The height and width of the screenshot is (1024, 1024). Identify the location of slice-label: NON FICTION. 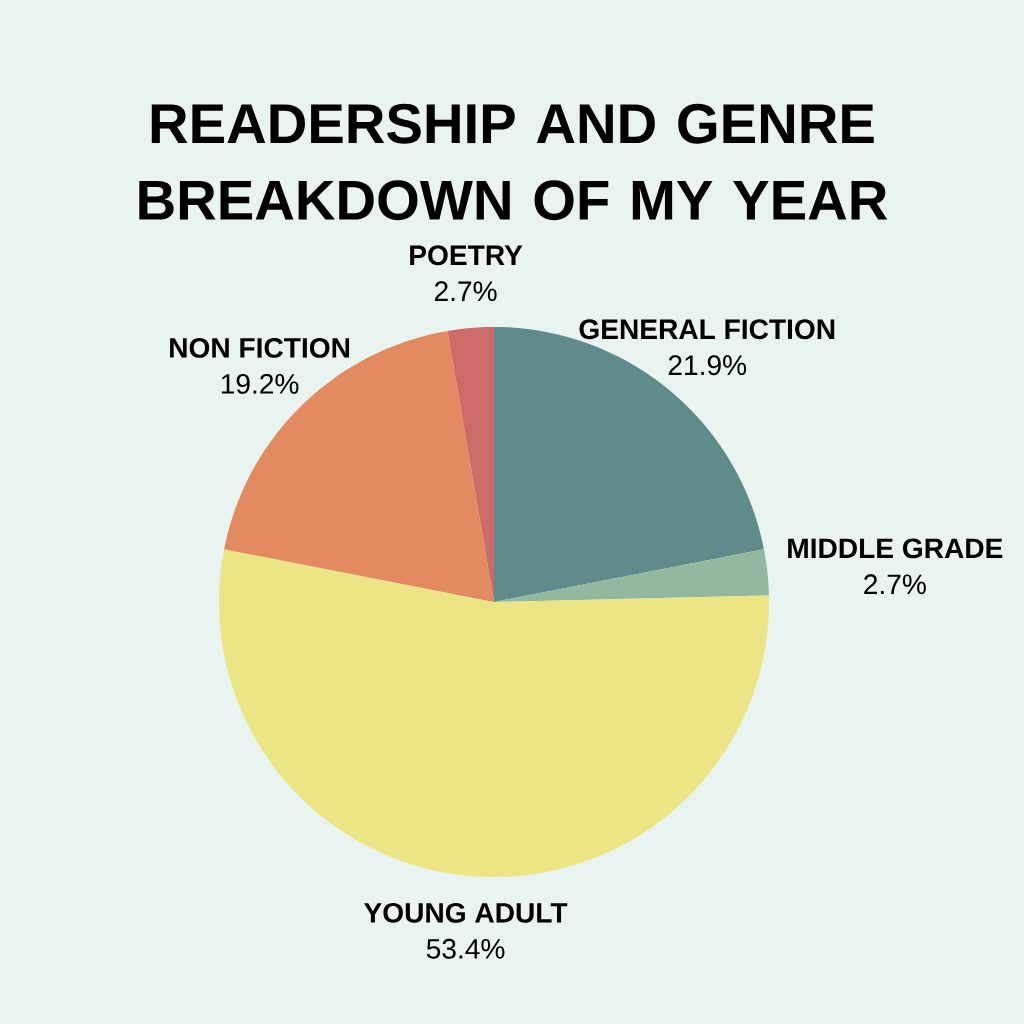
(260, 347).